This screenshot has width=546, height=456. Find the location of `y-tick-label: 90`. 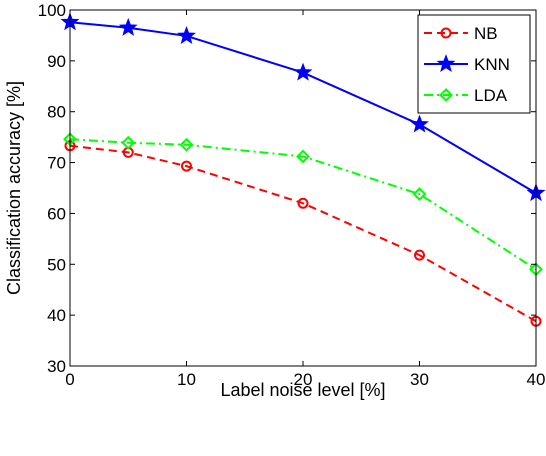

y-tick-label: 90 is located at coordinates (56, 61).